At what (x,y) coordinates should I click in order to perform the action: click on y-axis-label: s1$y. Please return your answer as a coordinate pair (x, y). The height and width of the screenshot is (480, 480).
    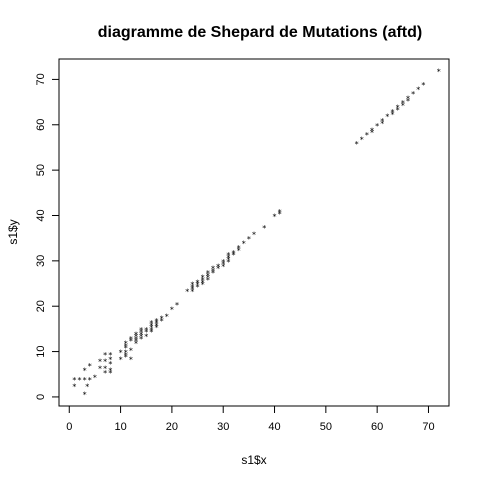
    Looking at the image, I should click on (13, 231).